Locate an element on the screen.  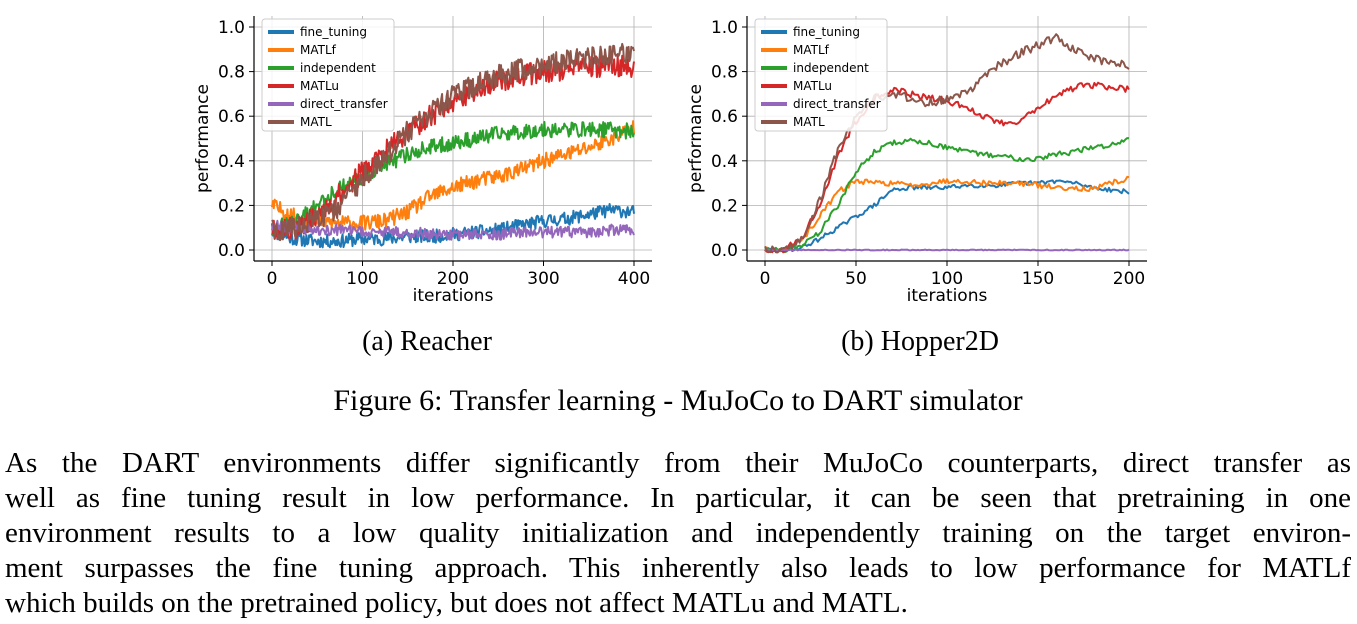
x-tick-label: 300 is located at coordinates (543, 279).